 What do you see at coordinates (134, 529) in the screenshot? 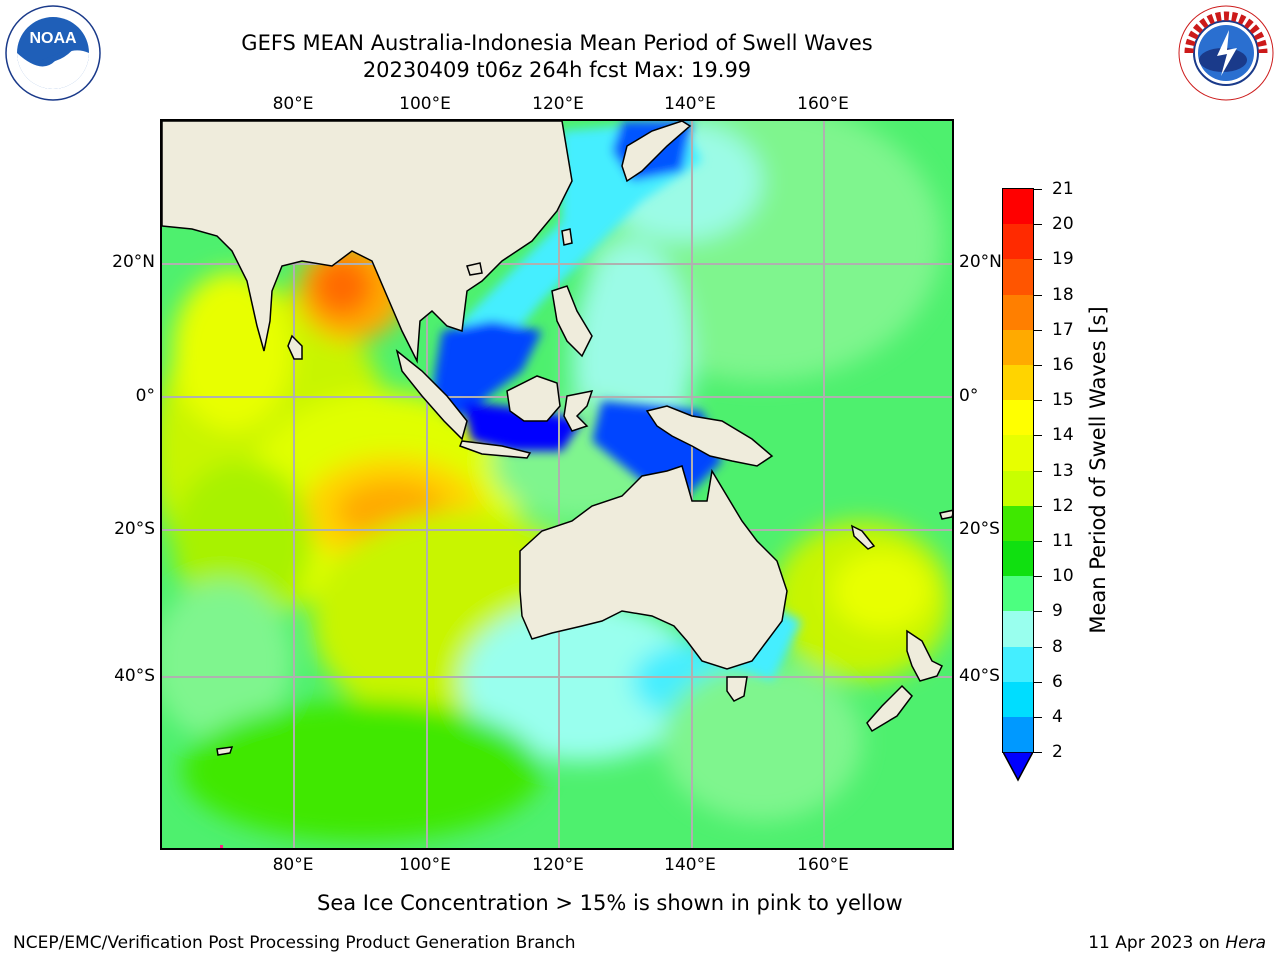
I see `lat-label-left: 20°S` at bounding box center [134, 529].